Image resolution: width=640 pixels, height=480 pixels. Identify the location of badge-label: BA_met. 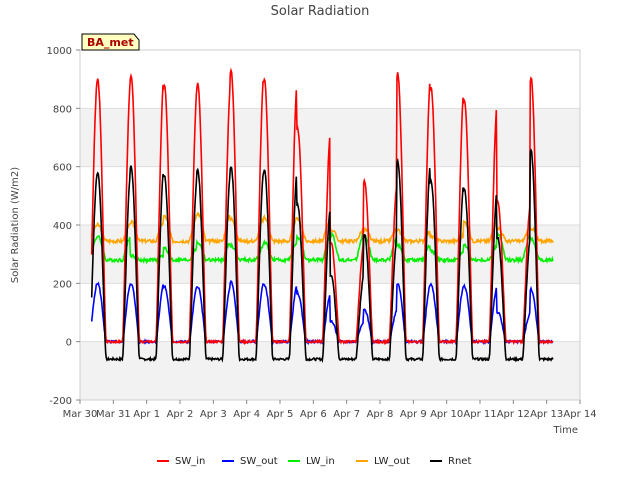
(110, 42).